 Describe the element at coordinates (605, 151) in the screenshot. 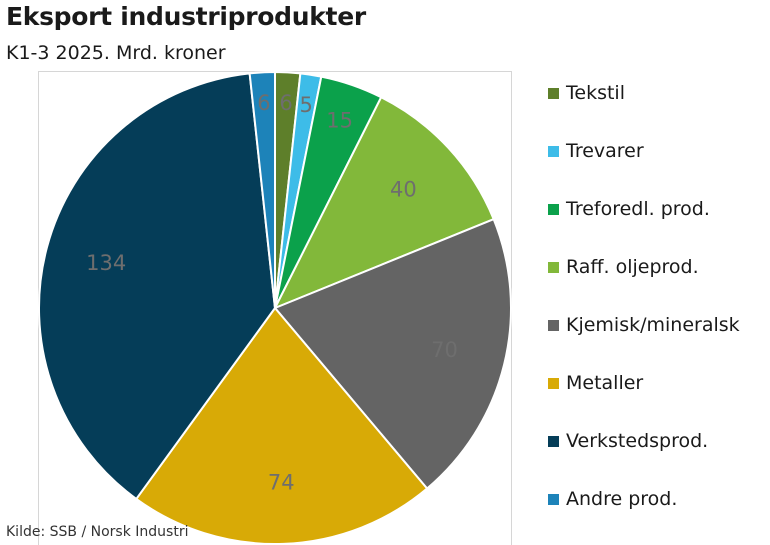

I see `legend-label-1: Trevarer` at that location.